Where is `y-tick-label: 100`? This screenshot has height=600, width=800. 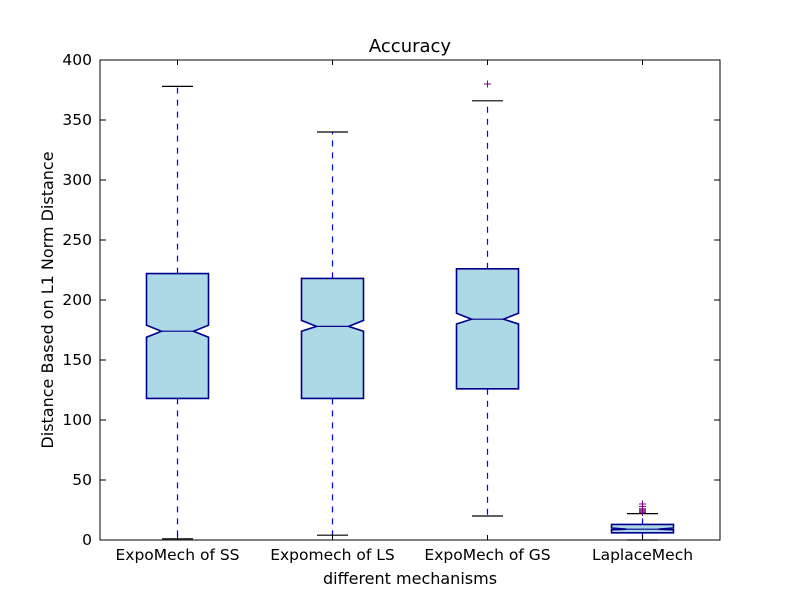 y-tick-label: 100 is located at coordinates (77, 420).